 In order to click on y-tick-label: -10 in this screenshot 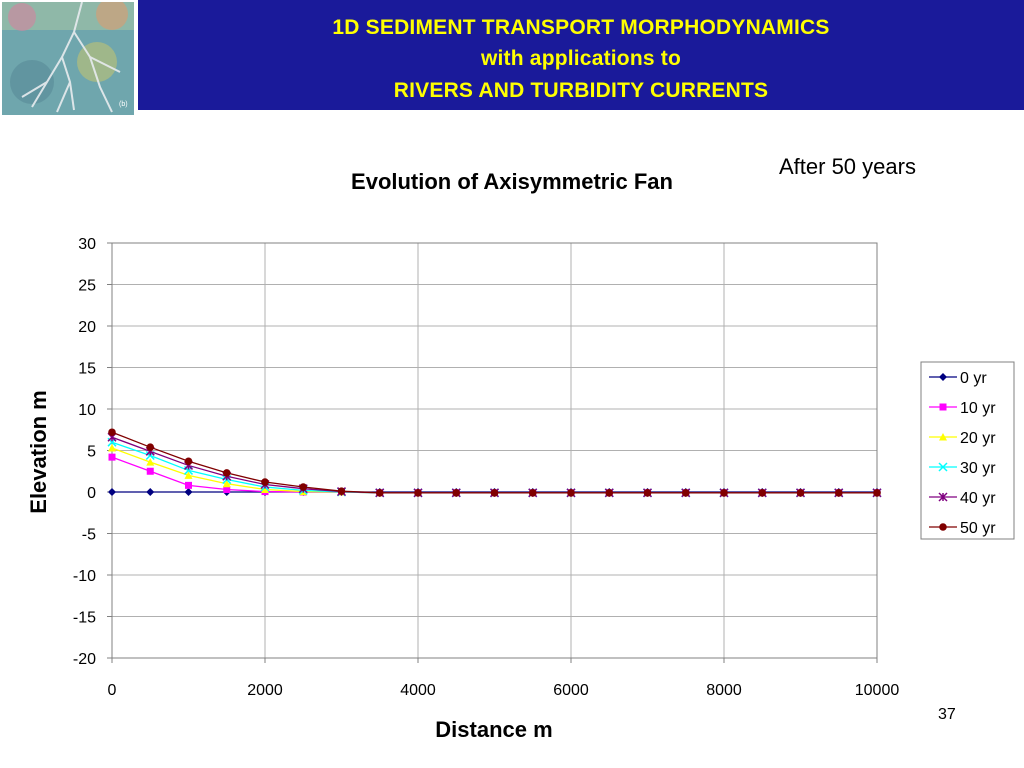, I will do `click(84, 576)`.